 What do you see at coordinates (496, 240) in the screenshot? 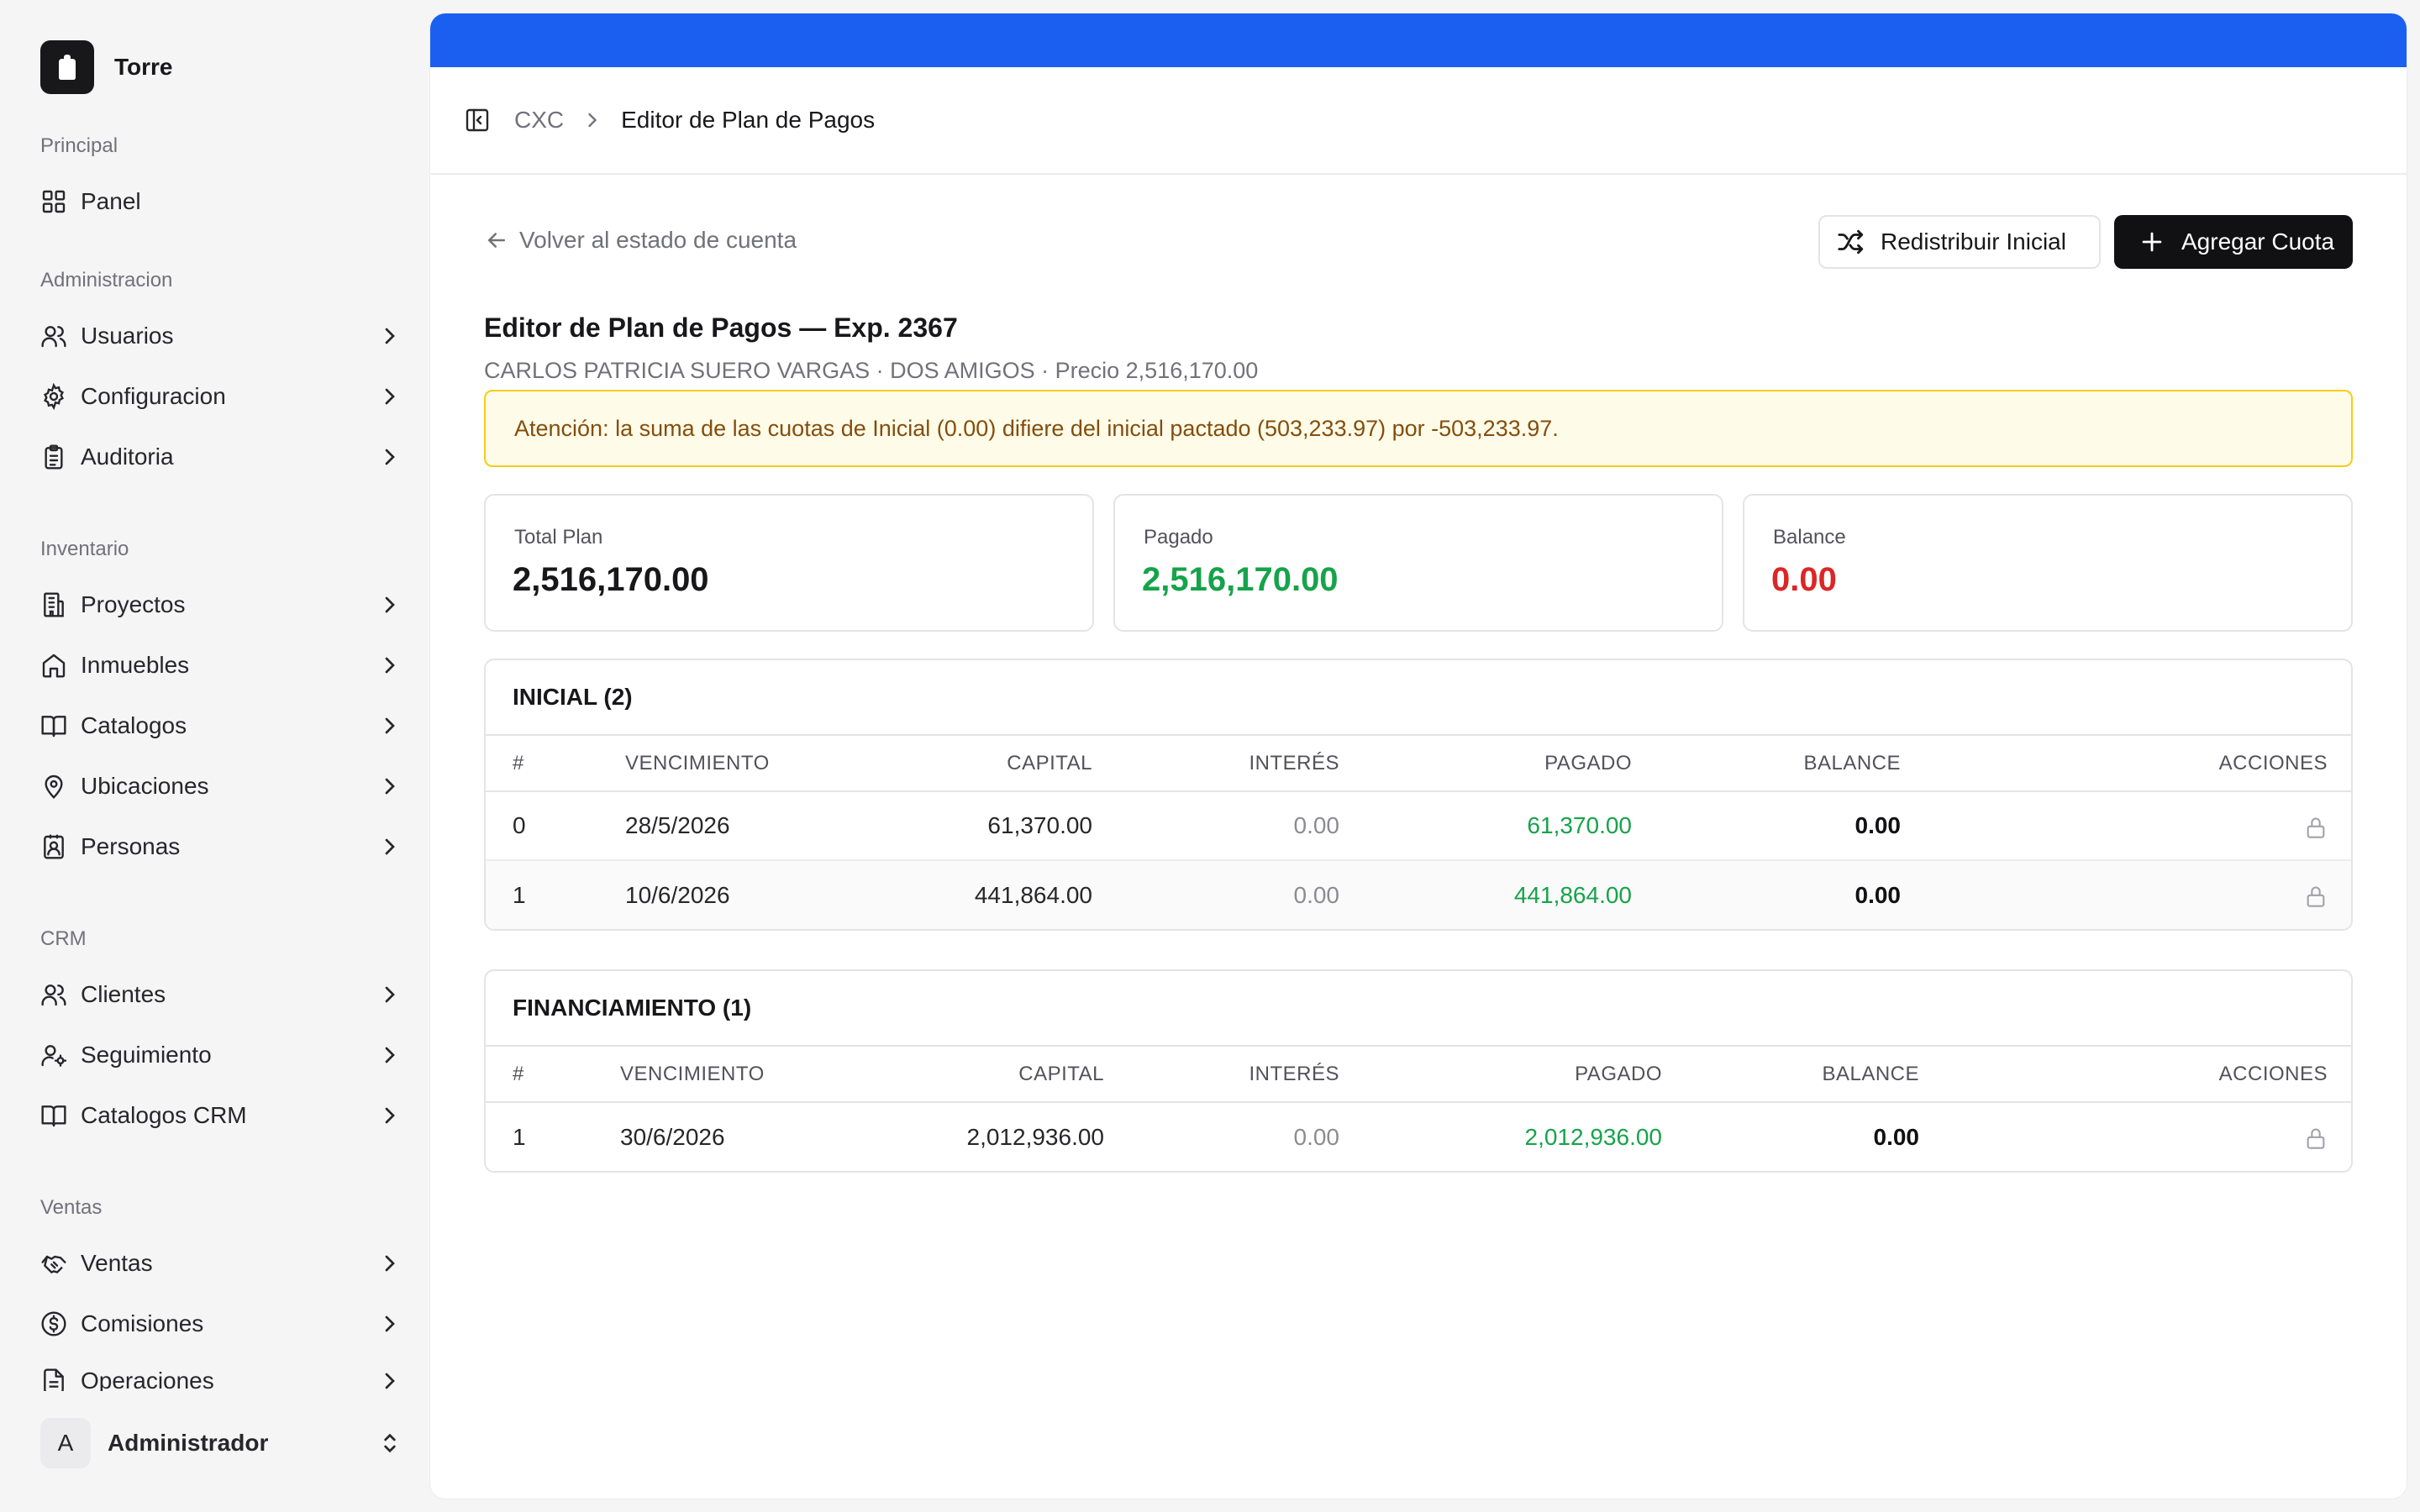
I see `arrow-left-icon` at bounding box center [496, 240].